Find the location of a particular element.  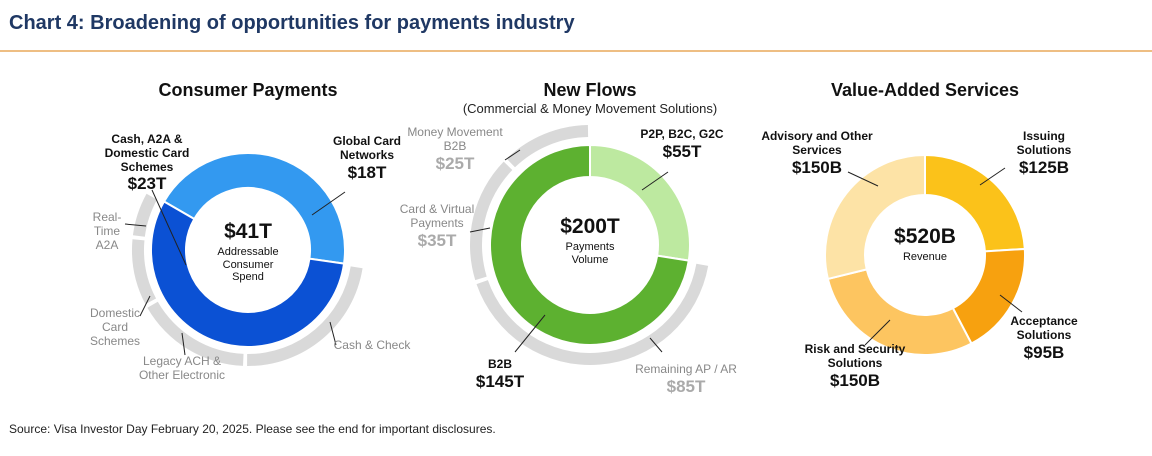

center-total: $41T is located at coordinates (248, 231).